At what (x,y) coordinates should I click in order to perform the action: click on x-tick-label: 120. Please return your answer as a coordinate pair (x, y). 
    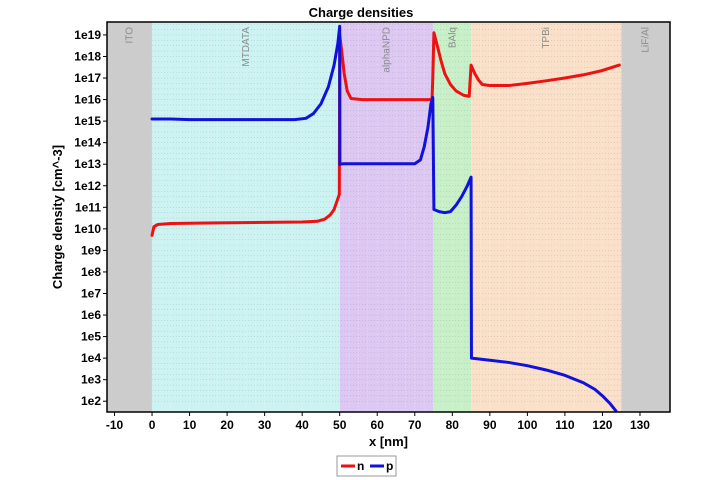
    Looking at the image, I should click on (602, 425).